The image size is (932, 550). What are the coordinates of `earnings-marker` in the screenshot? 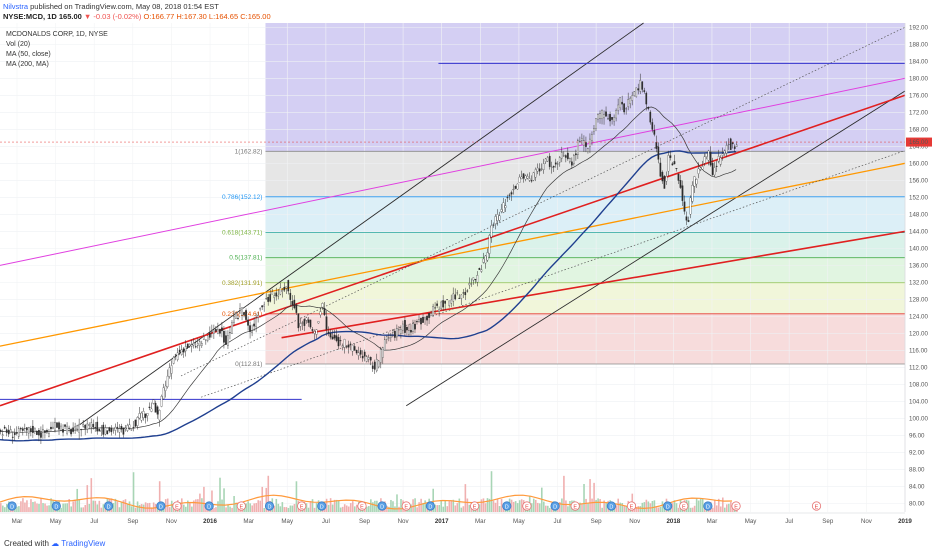 It's located at (475, 506).